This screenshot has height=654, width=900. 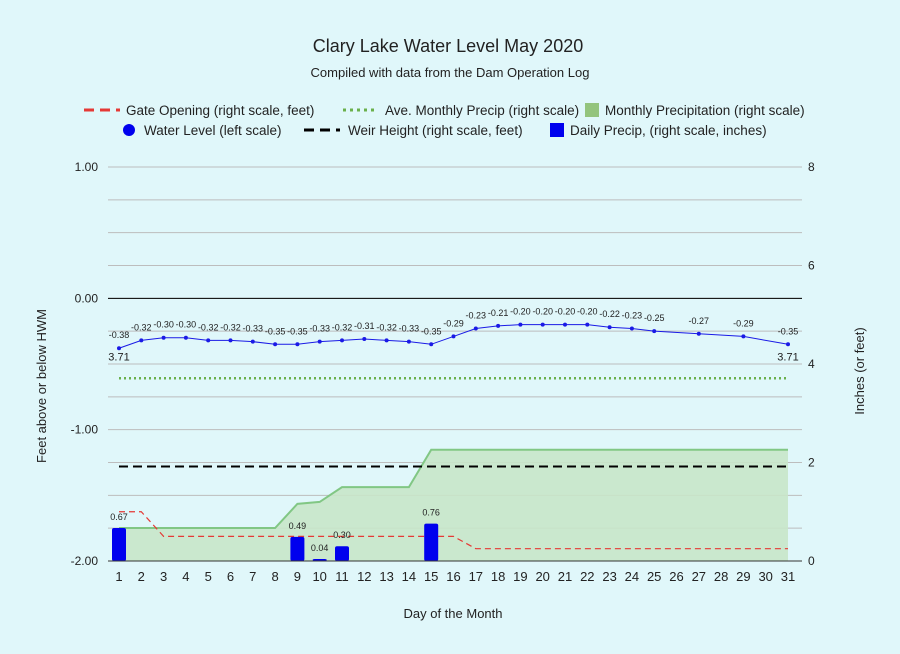 What do you see at coordinates (342, 576) in the screenshot?
I see `x-tick-label: 11` at bounding box center [342, 576].